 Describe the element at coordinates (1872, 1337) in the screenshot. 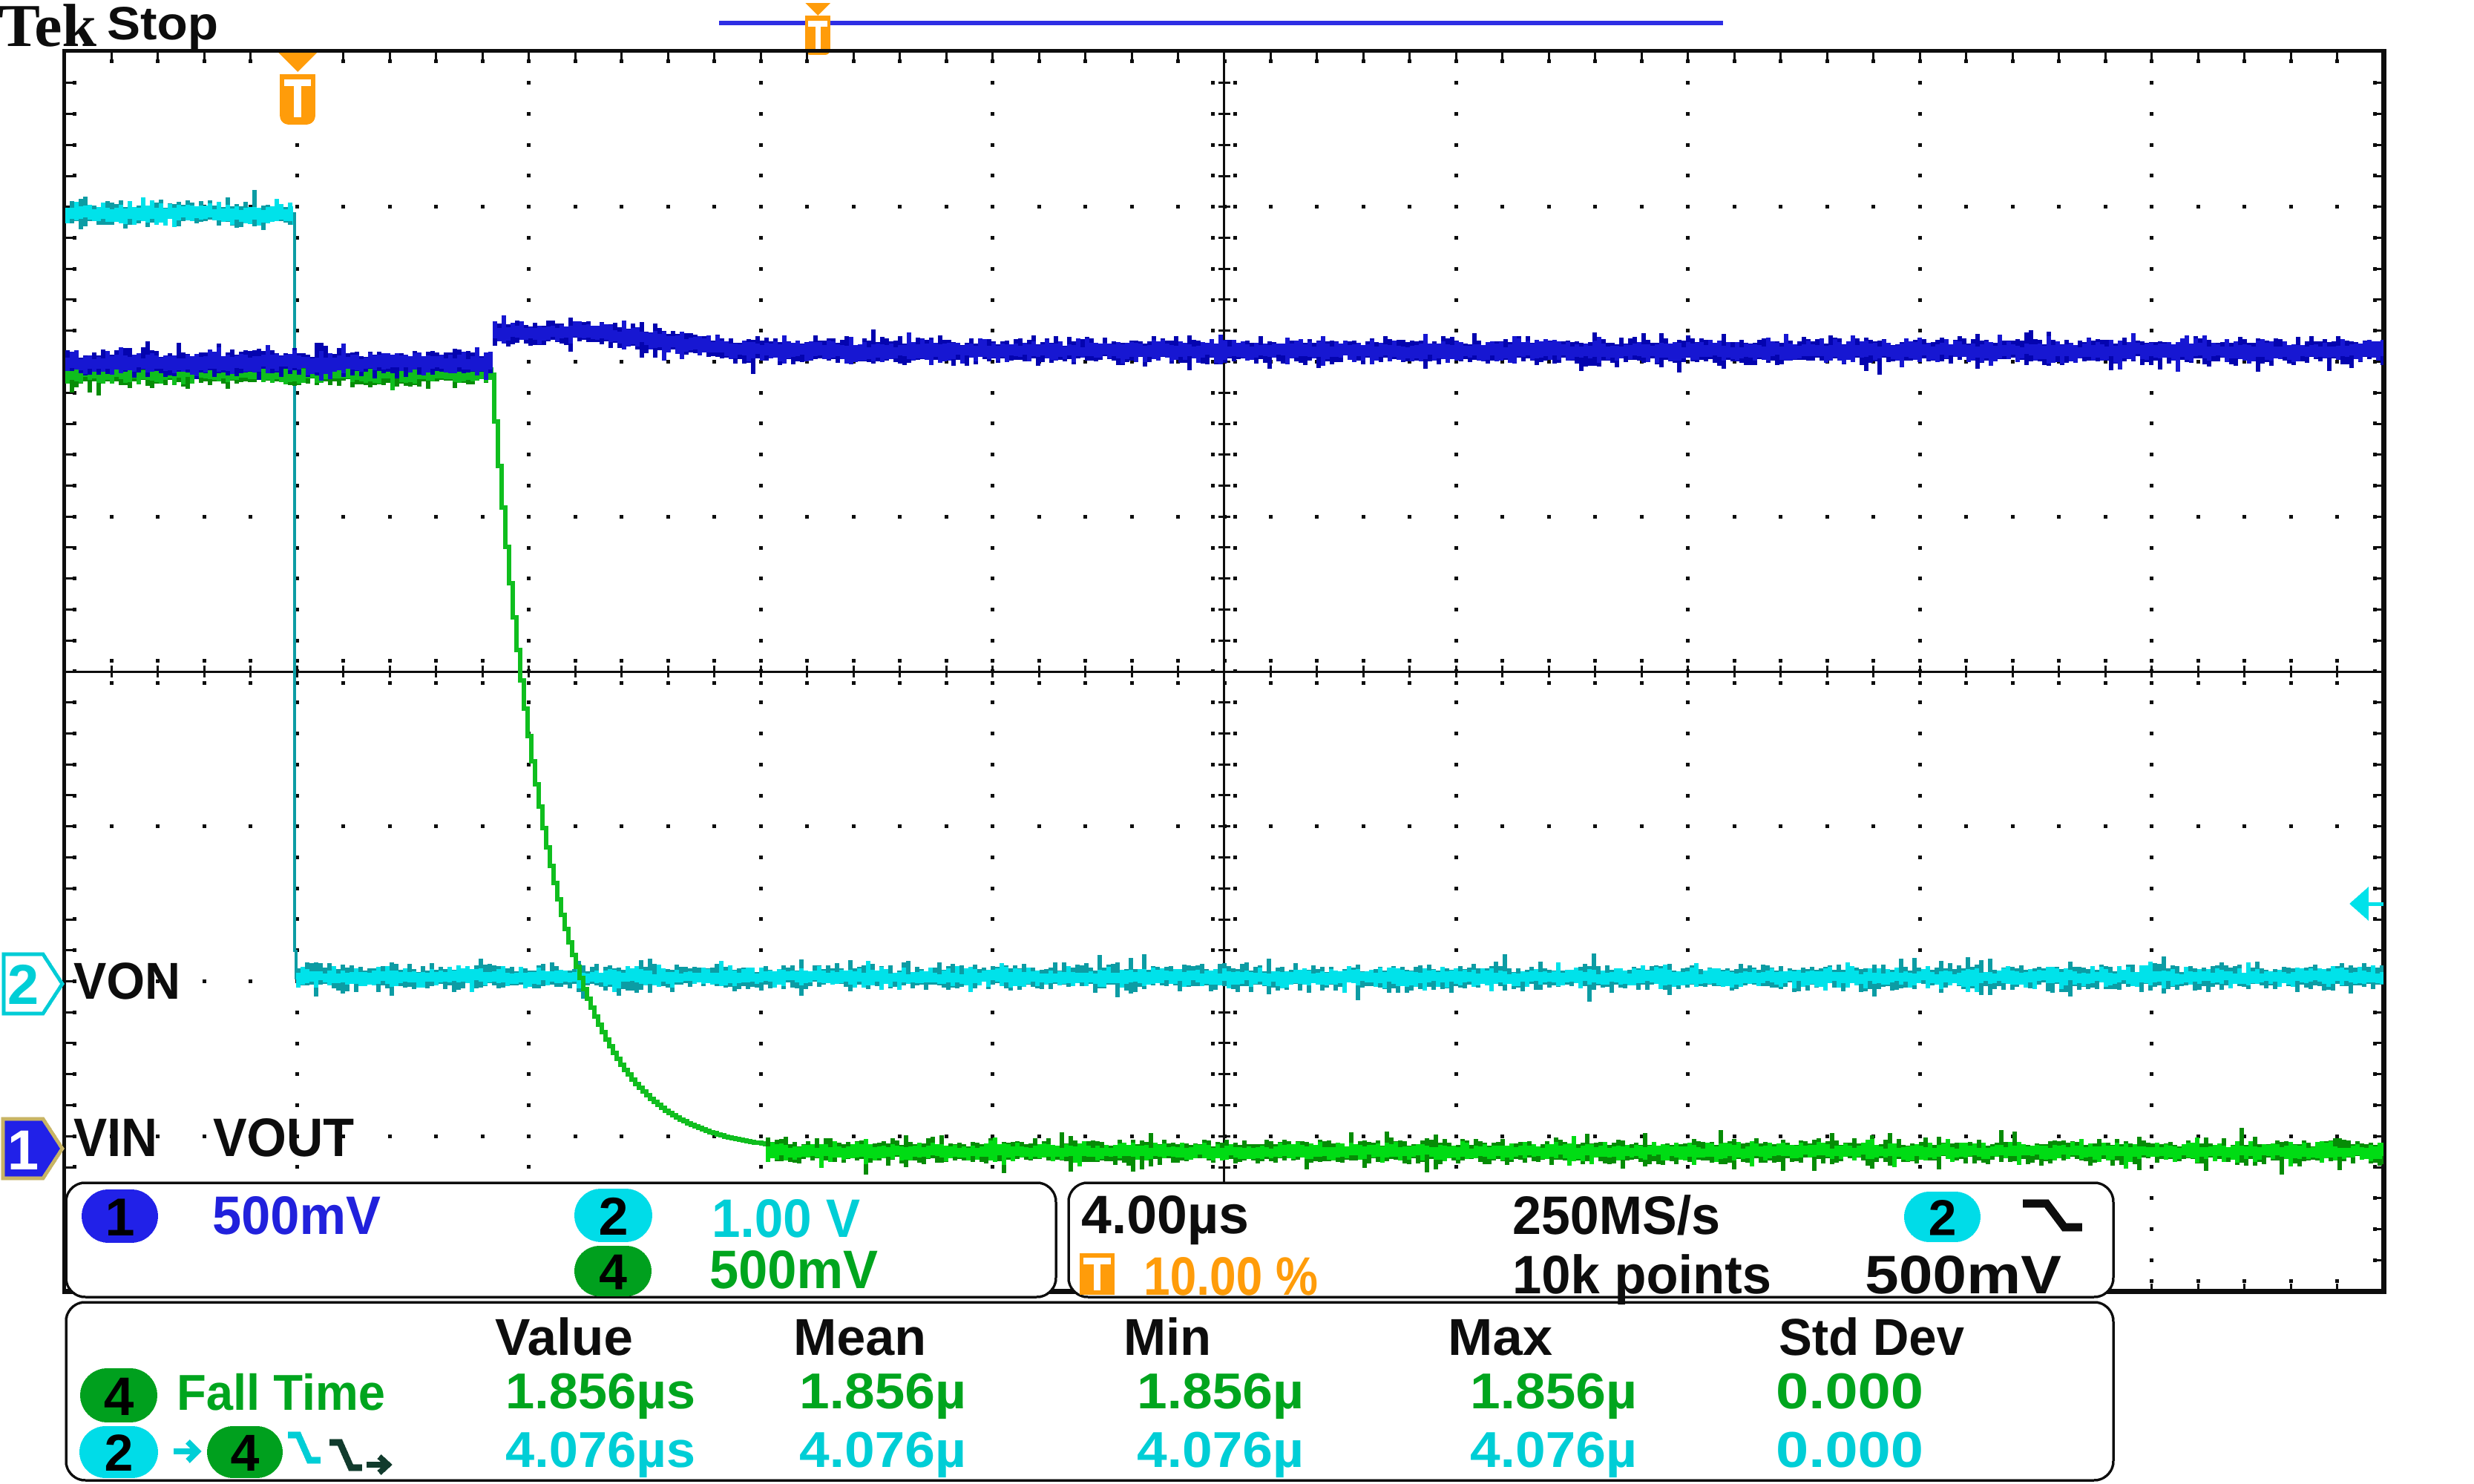

I see `svg-text: Std Dev` at that location.